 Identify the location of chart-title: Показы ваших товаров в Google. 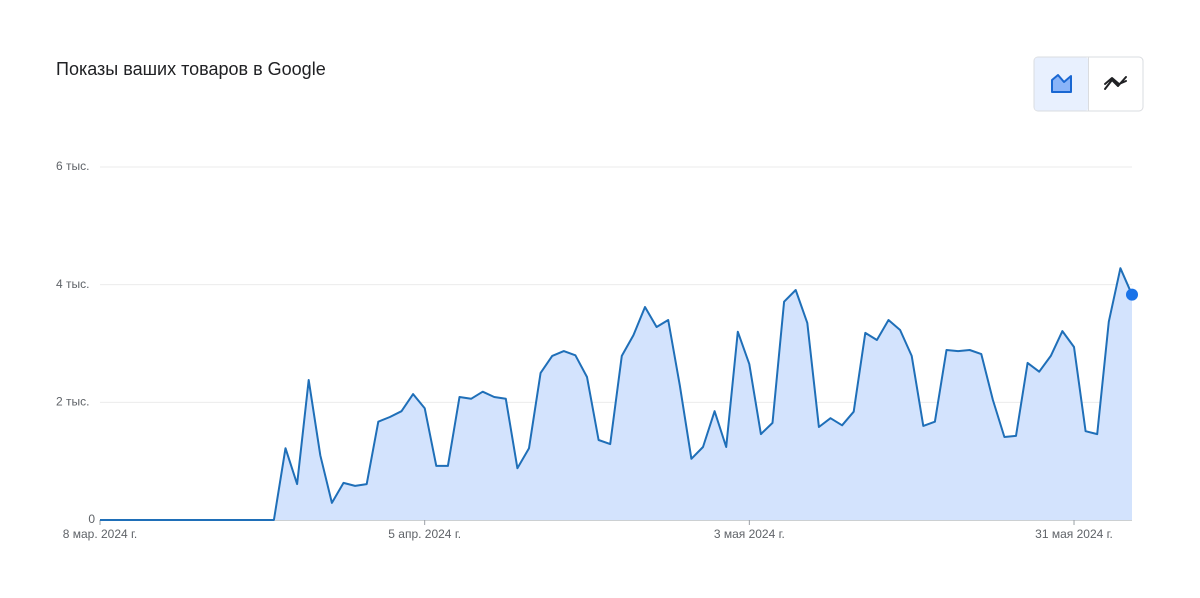
(191, 69).